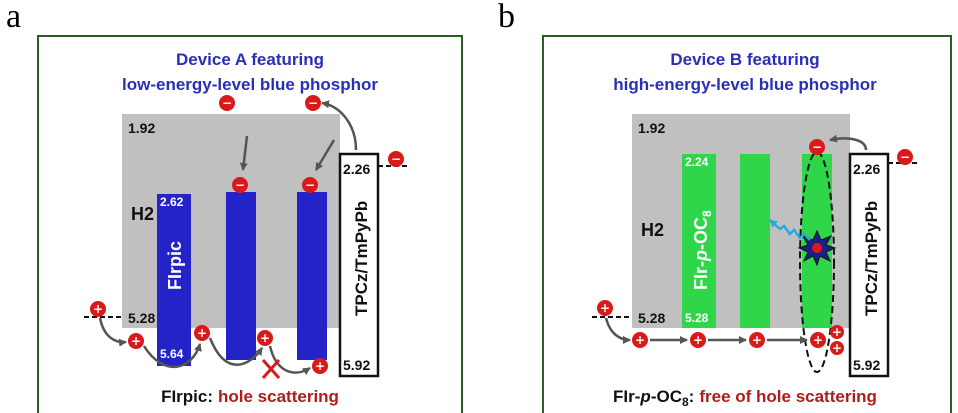 Image resolution: width=958 pixels, height=413 pixels. Describe the element at coordinates (506, 17) in the screenshot. I see `panel-letter-b: b` at that location.